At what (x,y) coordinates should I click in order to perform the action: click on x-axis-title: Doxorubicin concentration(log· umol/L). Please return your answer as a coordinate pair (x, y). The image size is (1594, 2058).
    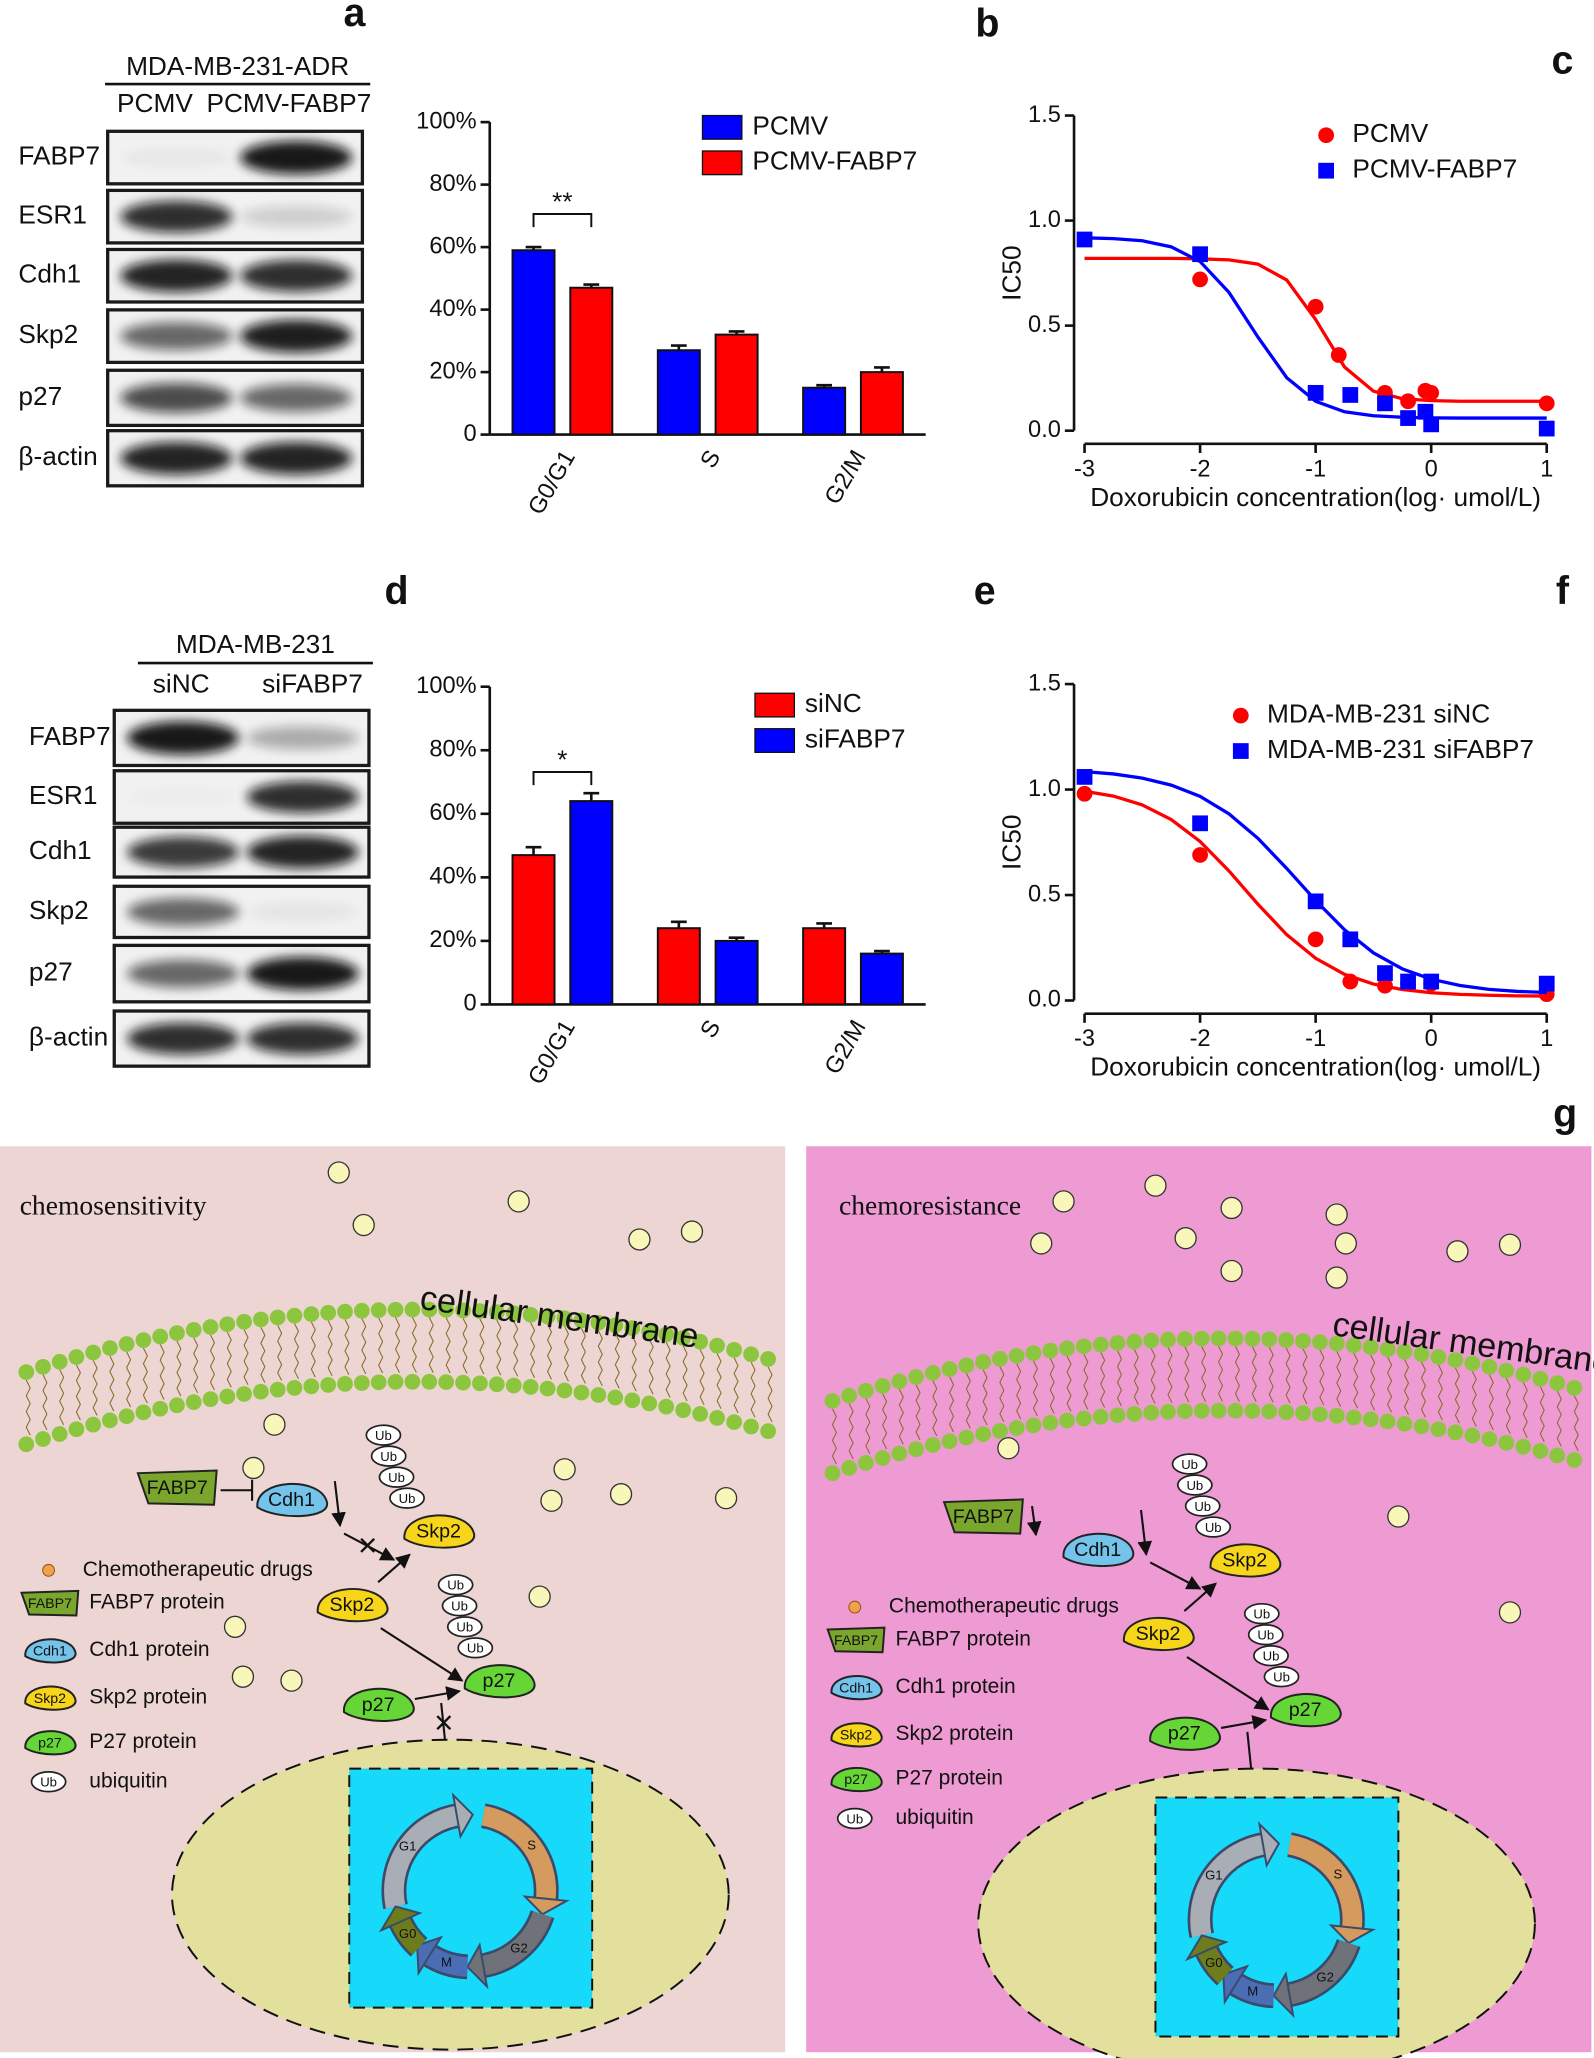
    Looking at the image, I should click on (1315, 1067).